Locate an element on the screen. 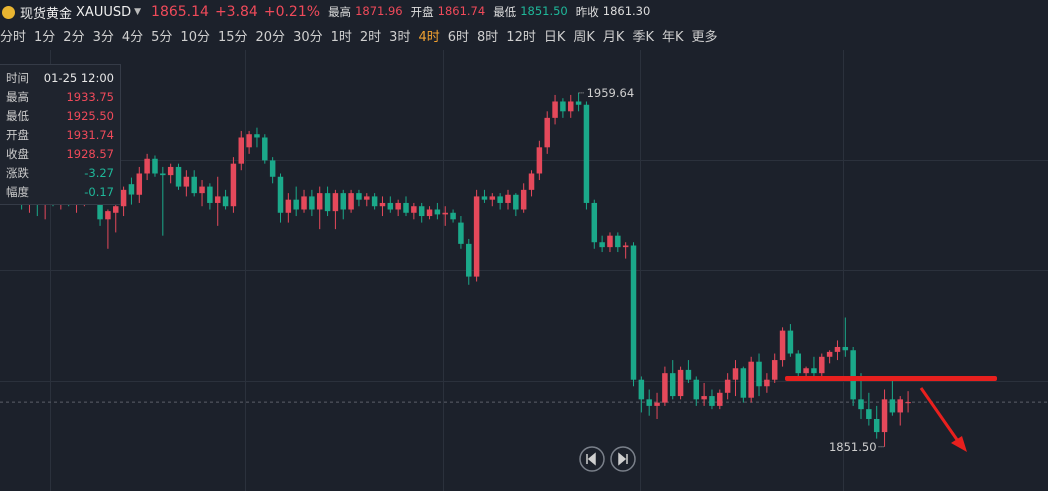 This screenshot has width=1048, height=491. tooltip-value: -3.27 is located at coordinates (99, 172).